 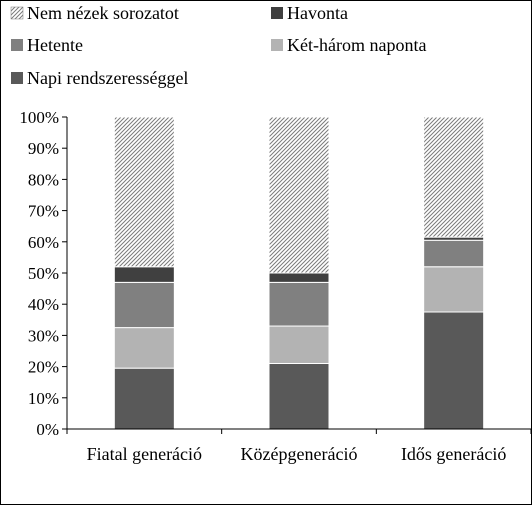 What do you see at coordinates (277, 13) in the screenshot?
I see `legend-swatch-havonta` at bounding box center [277, 13].